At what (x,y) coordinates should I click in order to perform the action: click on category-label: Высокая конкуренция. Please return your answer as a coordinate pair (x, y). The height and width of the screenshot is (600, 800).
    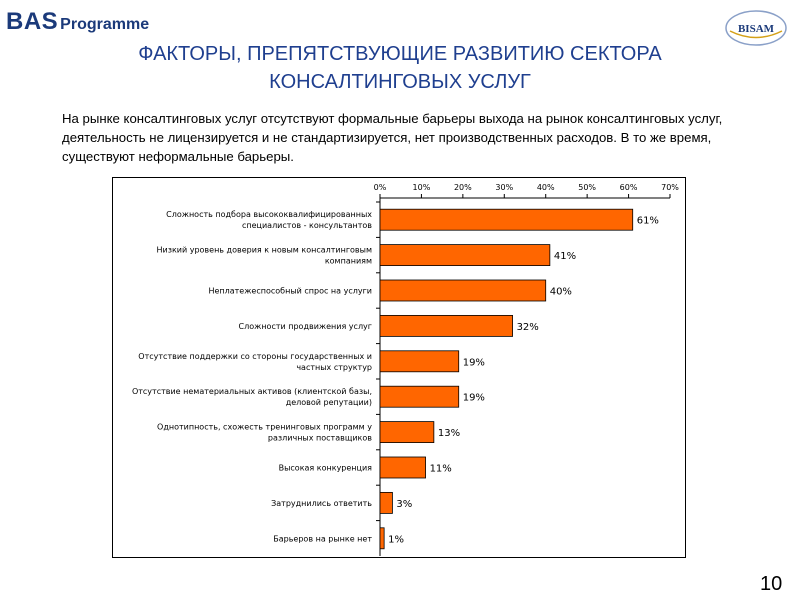
    Looking at the image, I should click on (326, 468).